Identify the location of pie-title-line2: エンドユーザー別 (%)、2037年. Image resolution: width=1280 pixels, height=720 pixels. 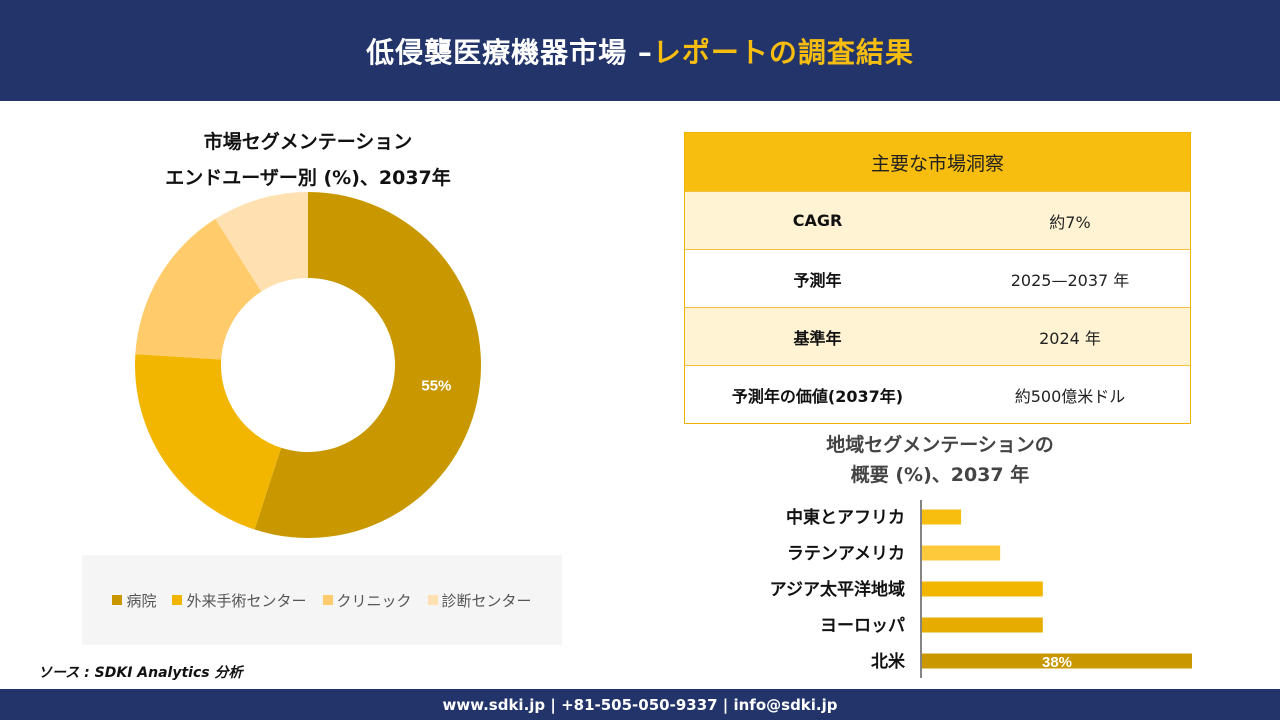
(308, 178).